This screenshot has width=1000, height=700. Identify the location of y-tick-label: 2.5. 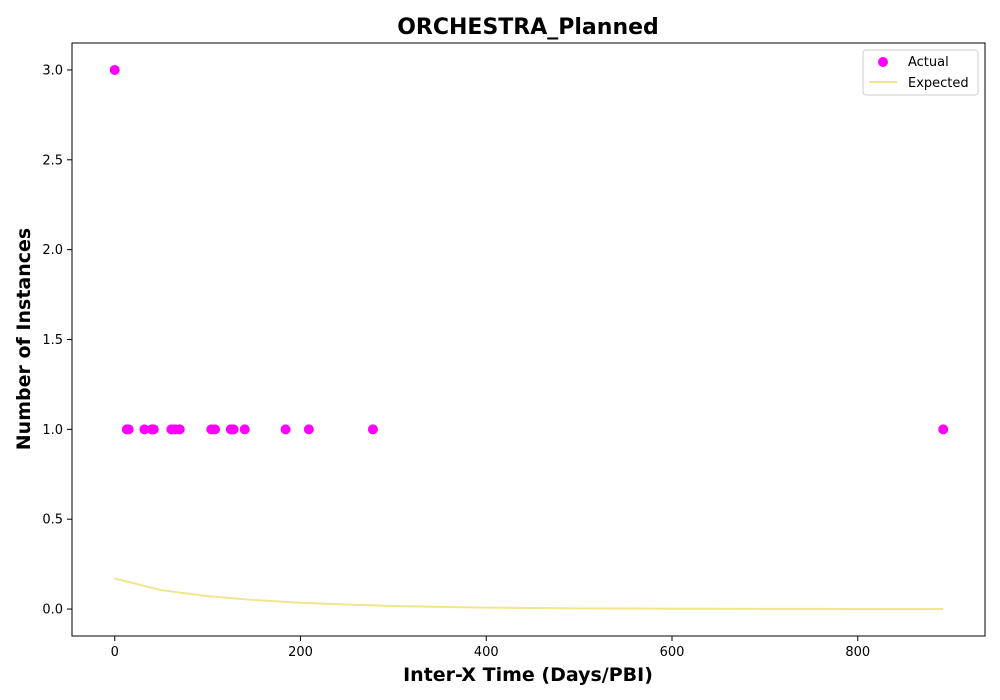
(52, 160).